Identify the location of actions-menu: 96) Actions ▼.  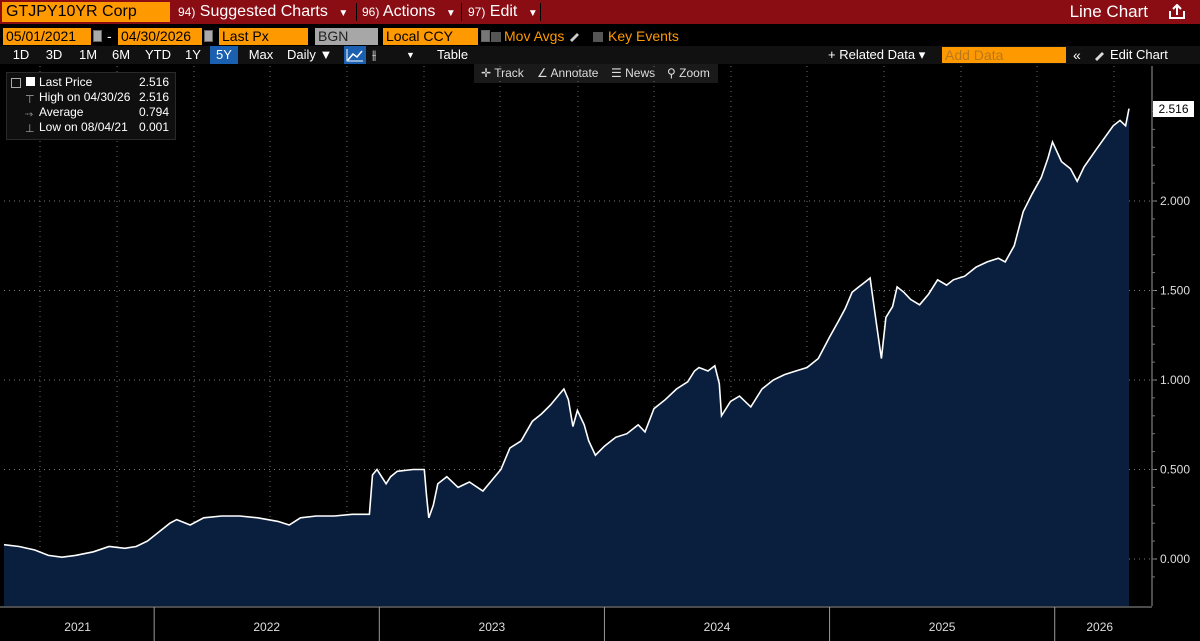
(409, 12).